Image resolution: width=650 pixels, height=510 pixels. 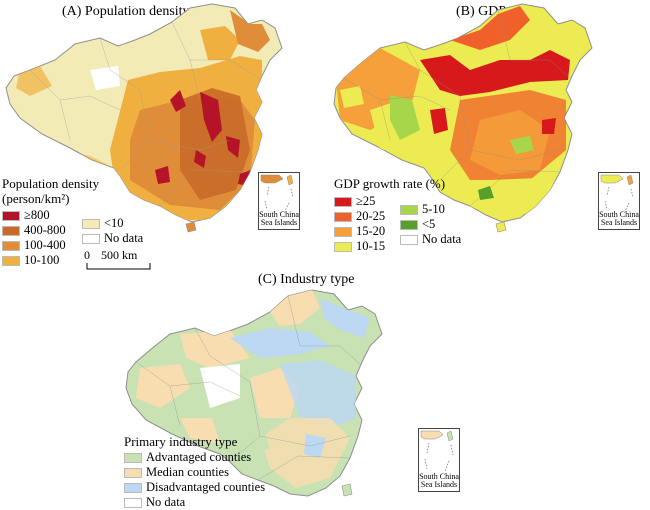 I want to click on panel-c-title: (C) Industry type, so click(x=306, y=279).